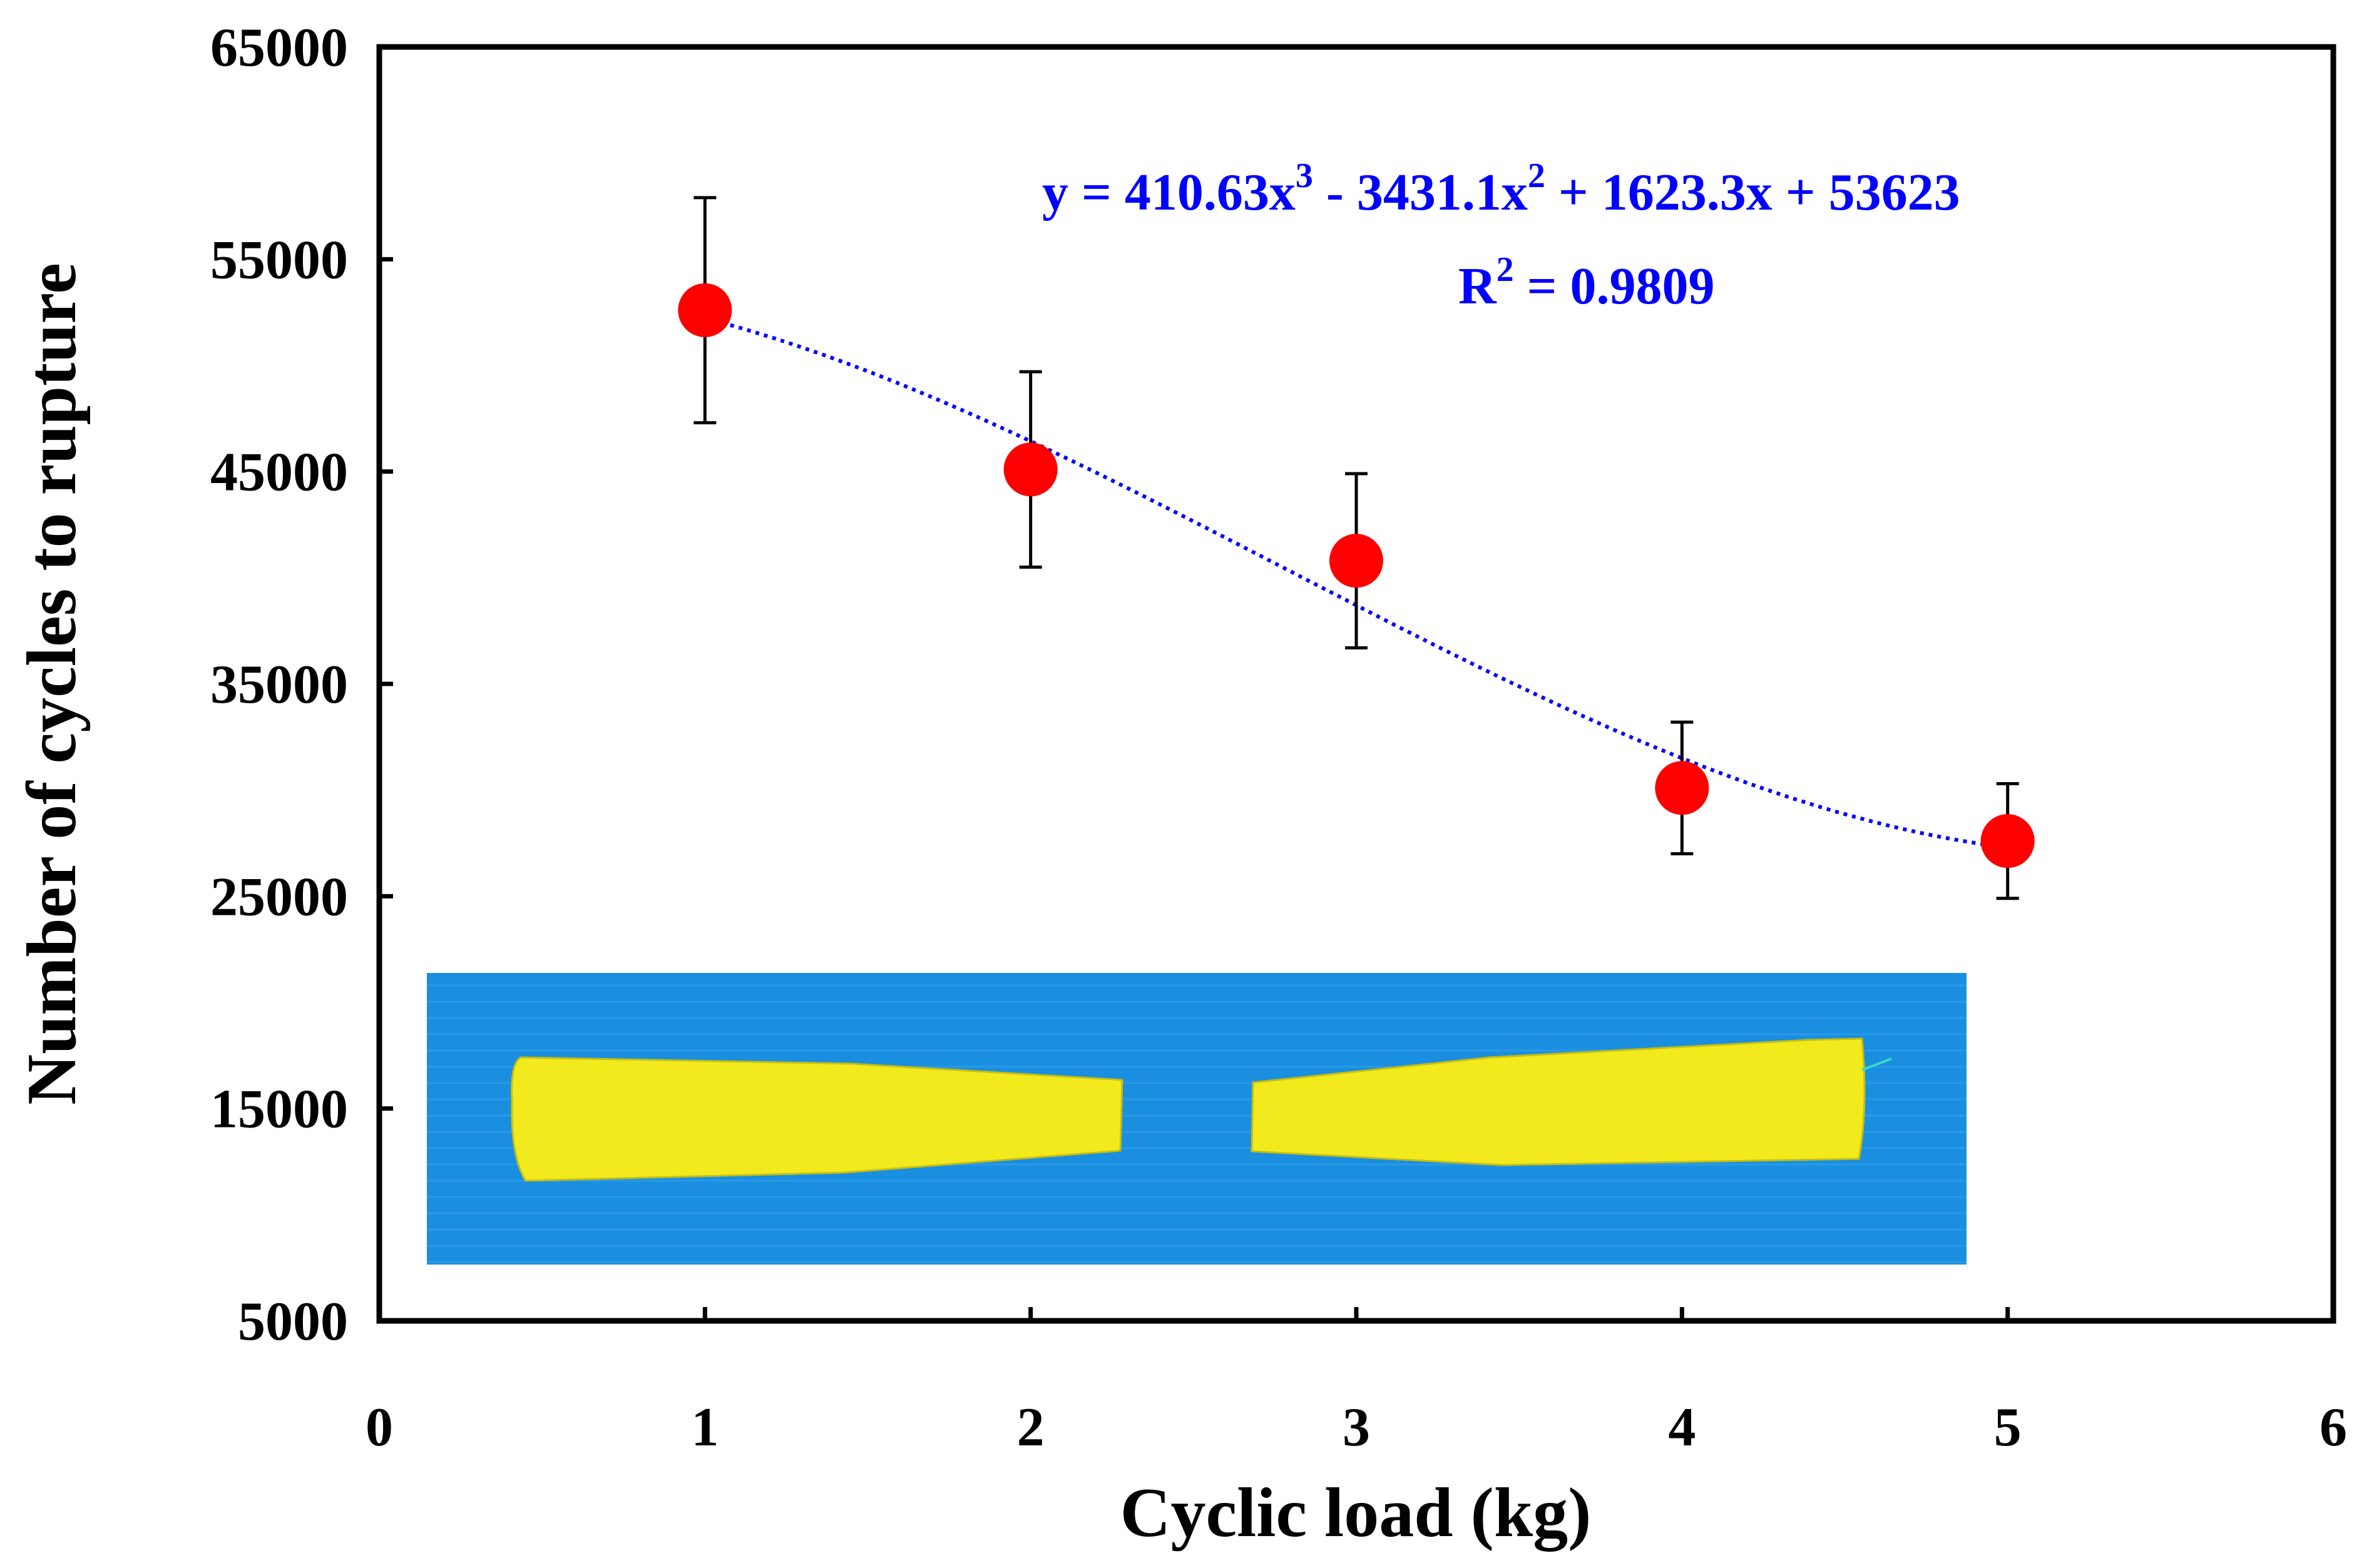 This screenshot has height=1568, width=2374. I want to click on r2-sup: 2, so click(1505, 269).